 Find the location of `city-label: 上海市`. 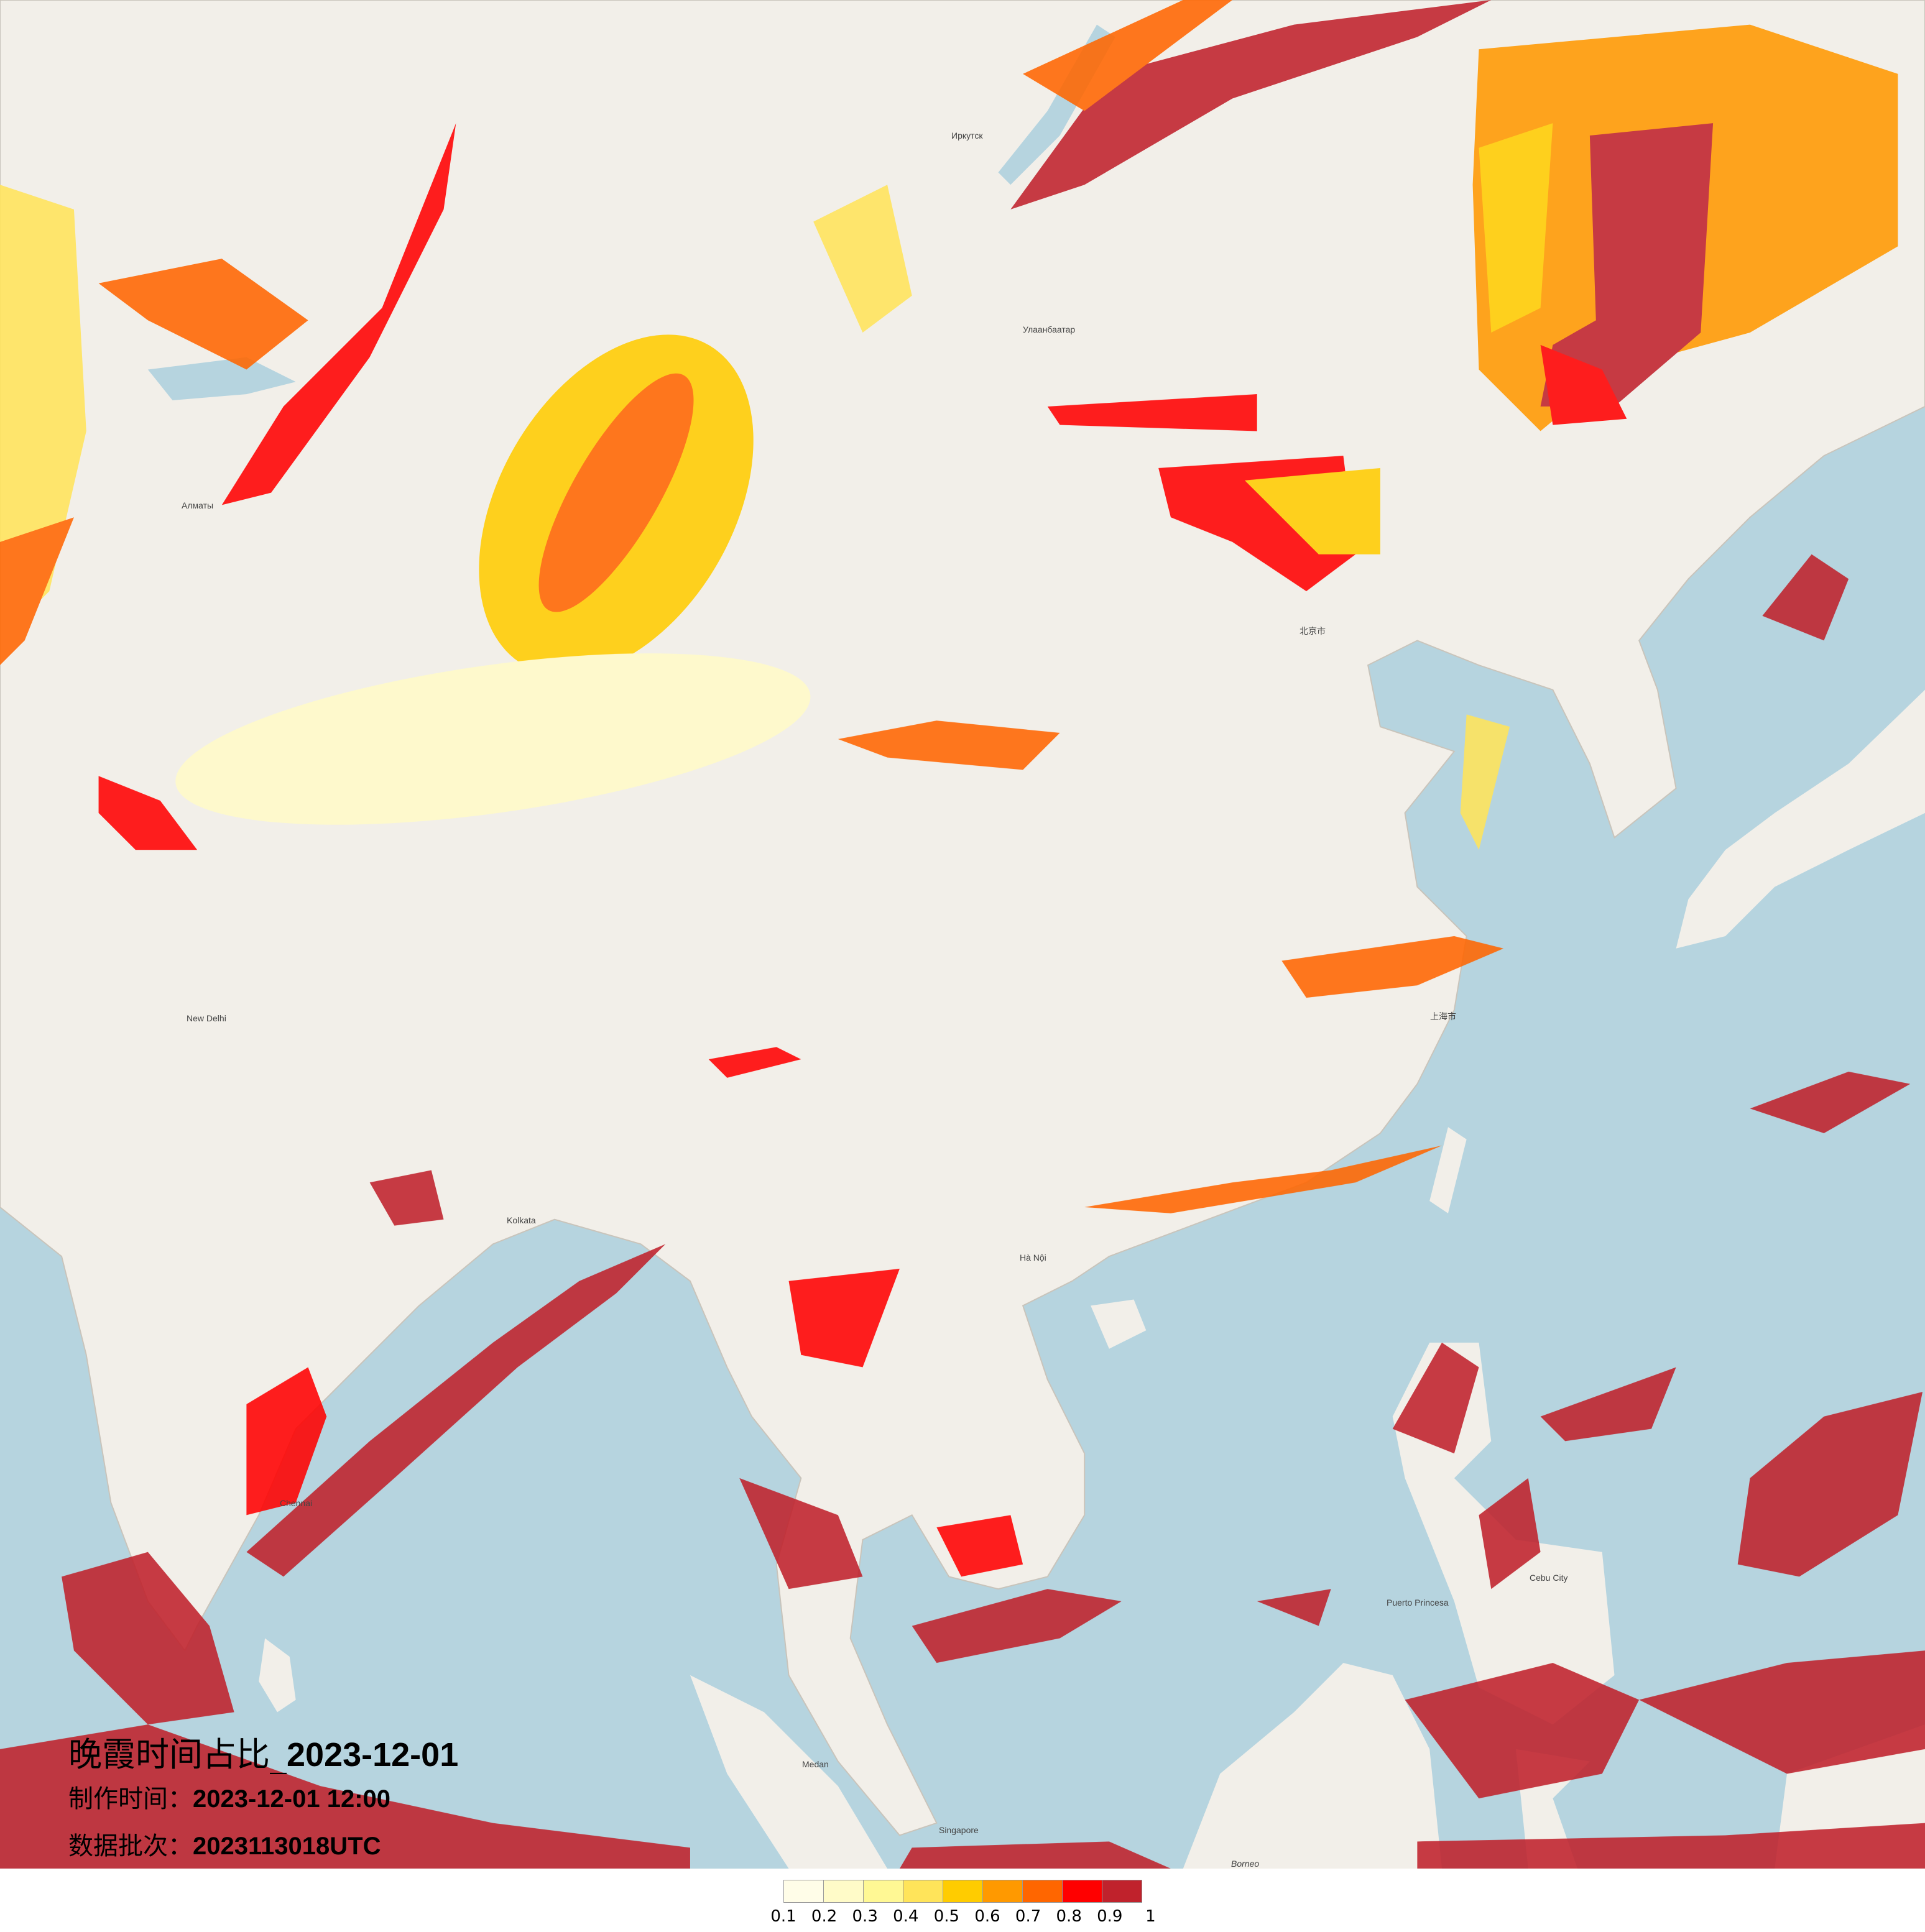

city-label: 上海市 is located at coordinates (1443, 1016).